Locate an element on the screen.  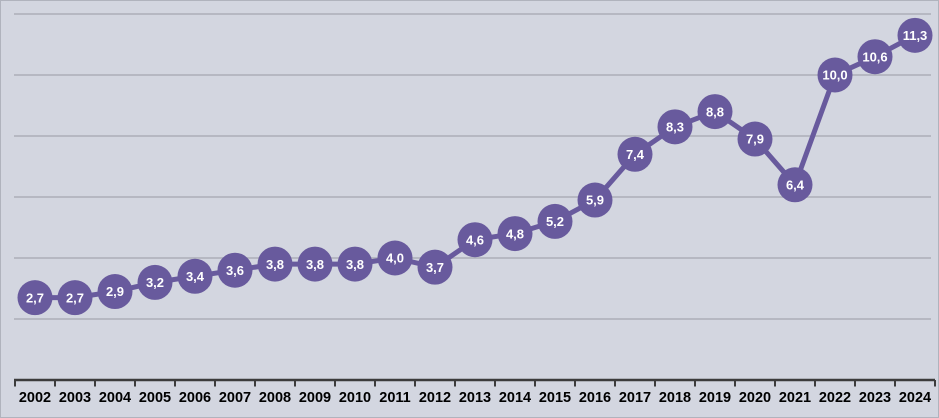
data-point-label: 10,6 is located at coordinates (874, 56).